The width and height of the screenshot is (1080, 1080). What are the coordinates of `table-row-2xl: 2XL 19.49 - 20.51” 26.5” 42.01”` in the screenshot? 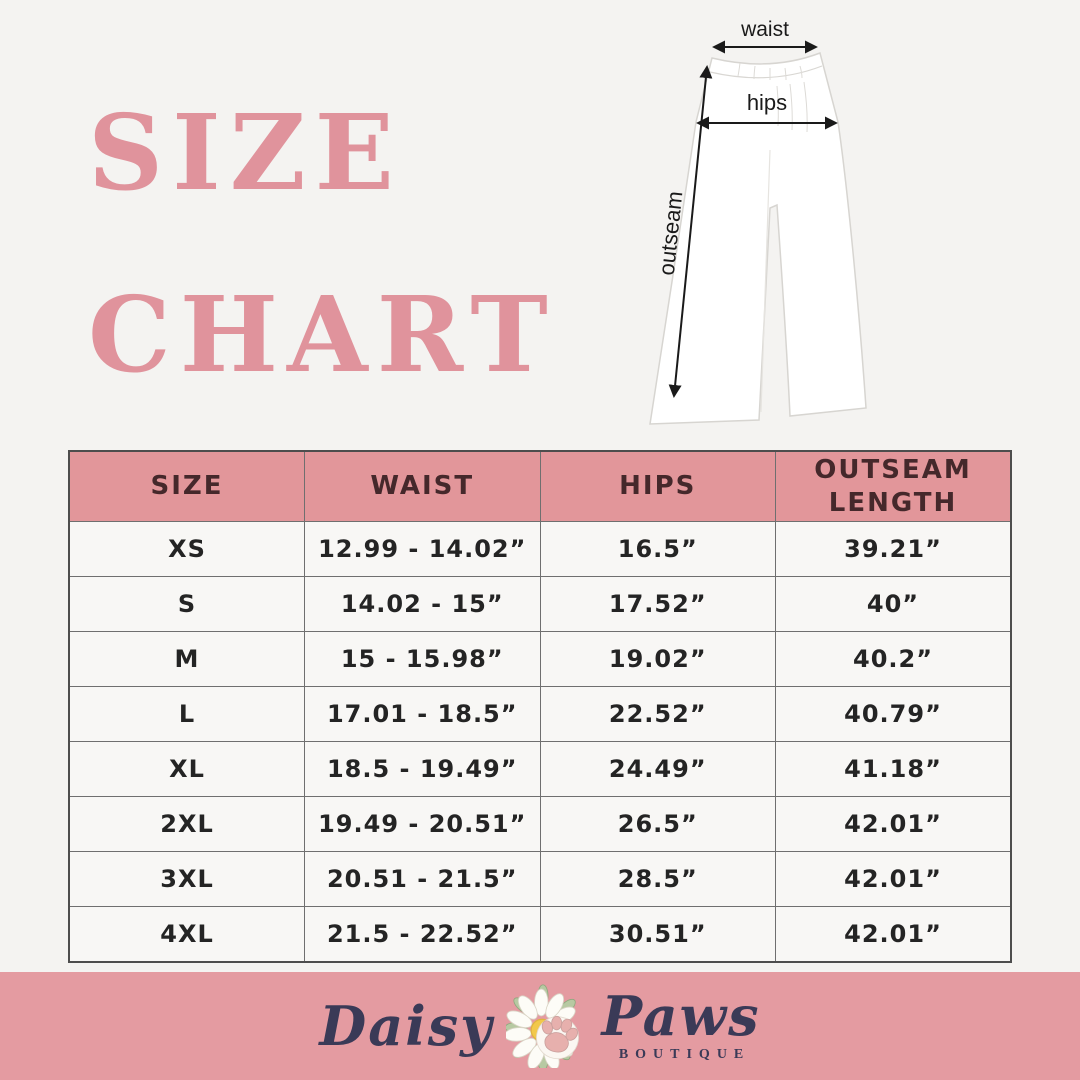 It's located at (540, 824).